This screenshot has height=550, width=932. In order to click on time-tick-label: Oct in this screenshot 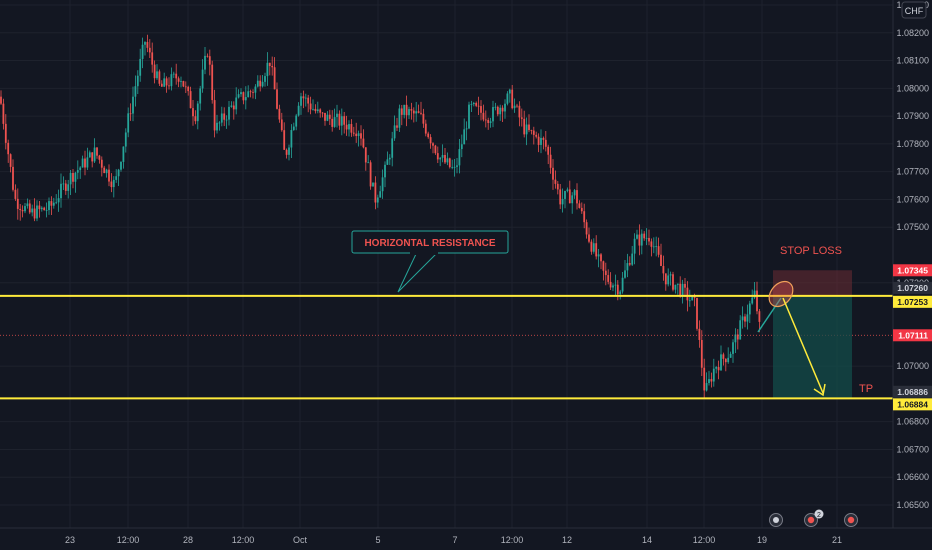, I will do `click(300, 540)`.